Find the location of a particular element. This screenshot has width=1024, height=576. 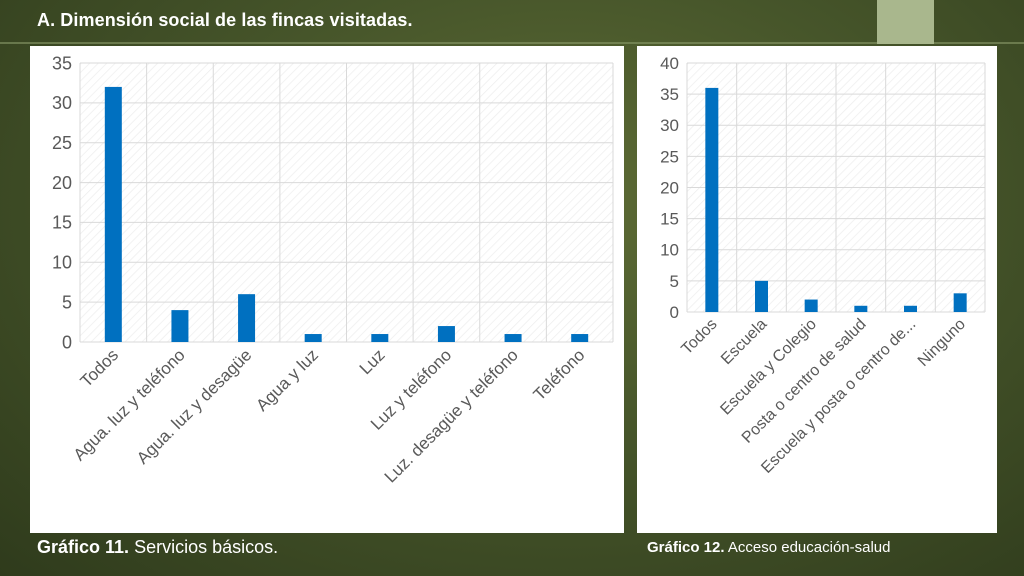

x-tick-label: Agua. luz y desagüe is located at coordinates (194, 406).